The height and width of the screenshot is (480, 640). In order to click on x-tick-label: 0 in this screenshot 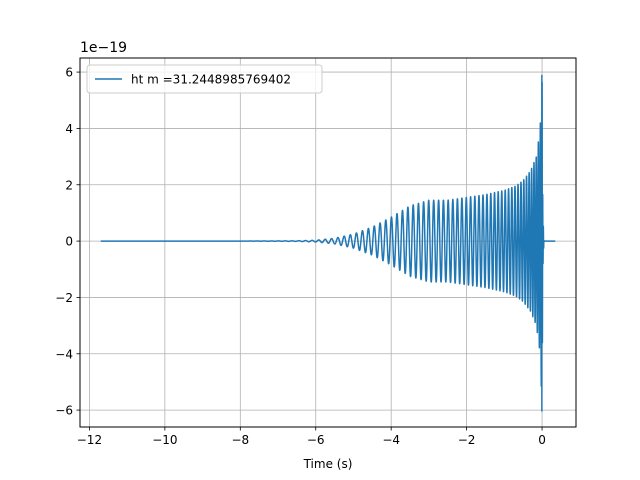, I will do `click(542, 440)`.